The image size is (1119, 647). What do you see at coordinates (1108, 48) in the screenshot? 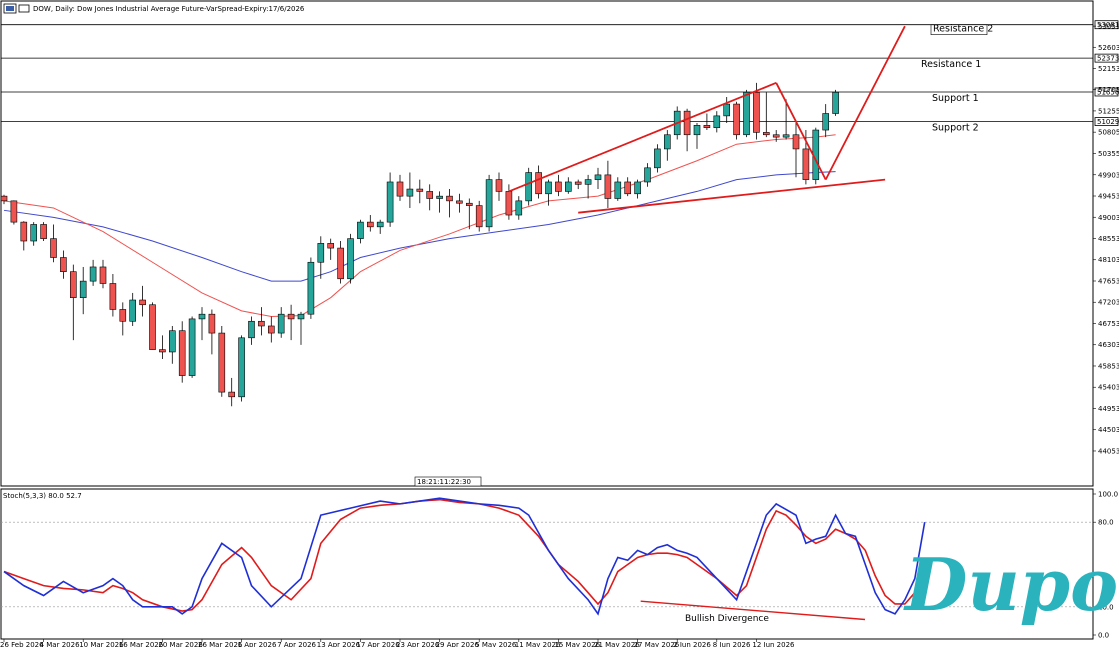
I see `y-tick-label: 52603` at bounding box center [1108, 48].